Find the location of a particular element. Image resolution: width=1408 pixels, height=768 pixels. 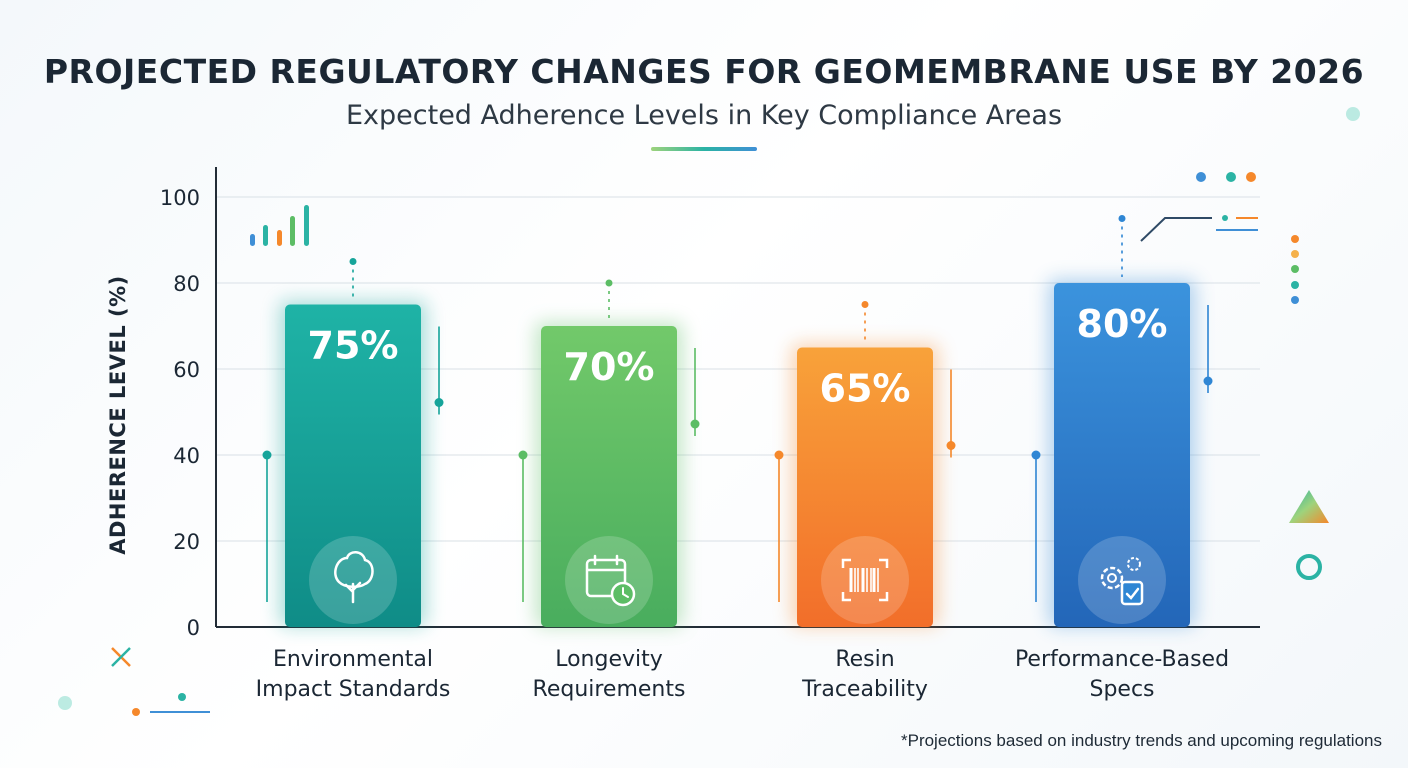

bar-value-label: 65% is located at coordinates (865, 389).